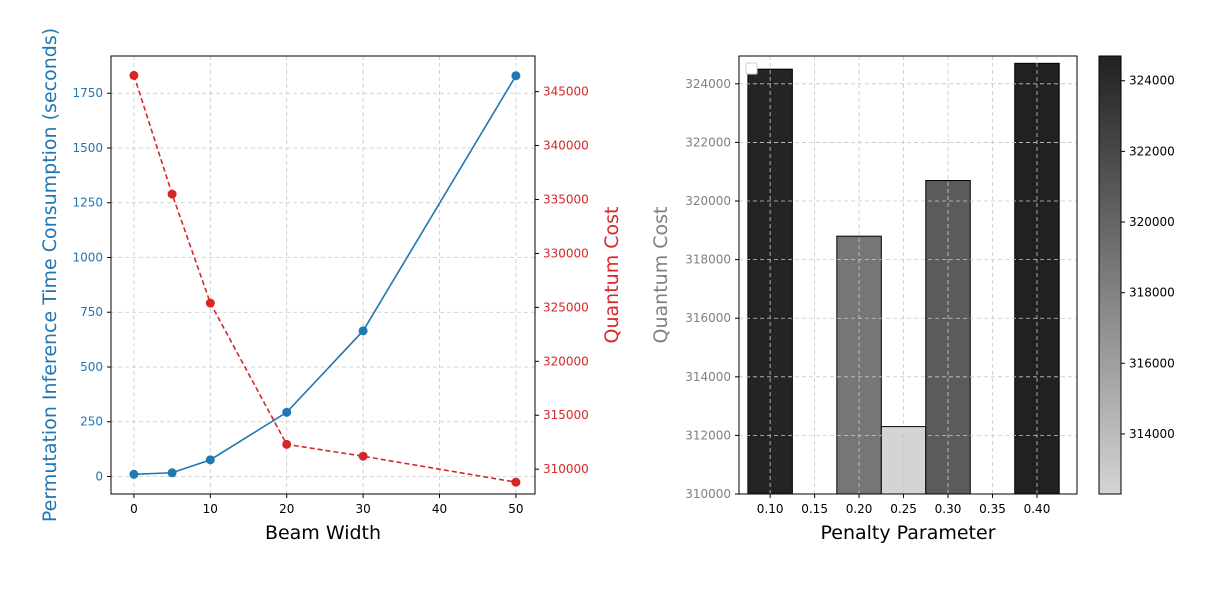 The image size is (1221, 604). Describe the element at coordinates (566, 199) in the screenshot. I see `y-tick-label-right: 335000` at that location.